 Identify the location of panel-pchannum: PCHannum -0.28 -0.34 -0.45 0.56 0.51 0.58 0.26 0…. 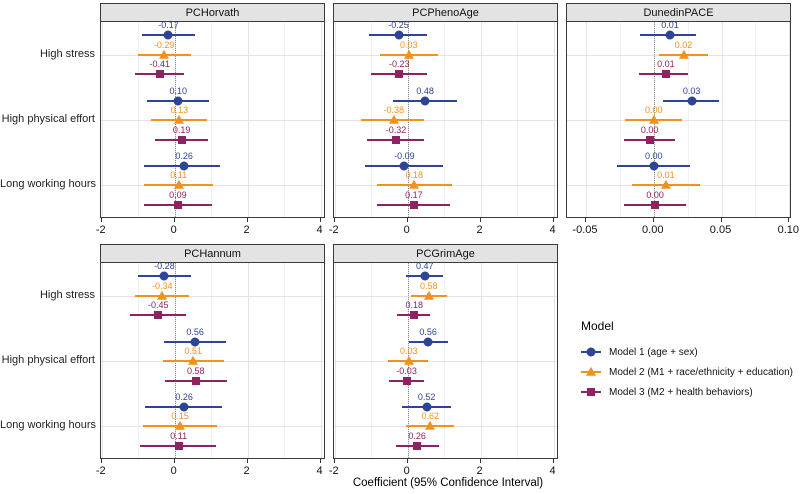
(210, 360).